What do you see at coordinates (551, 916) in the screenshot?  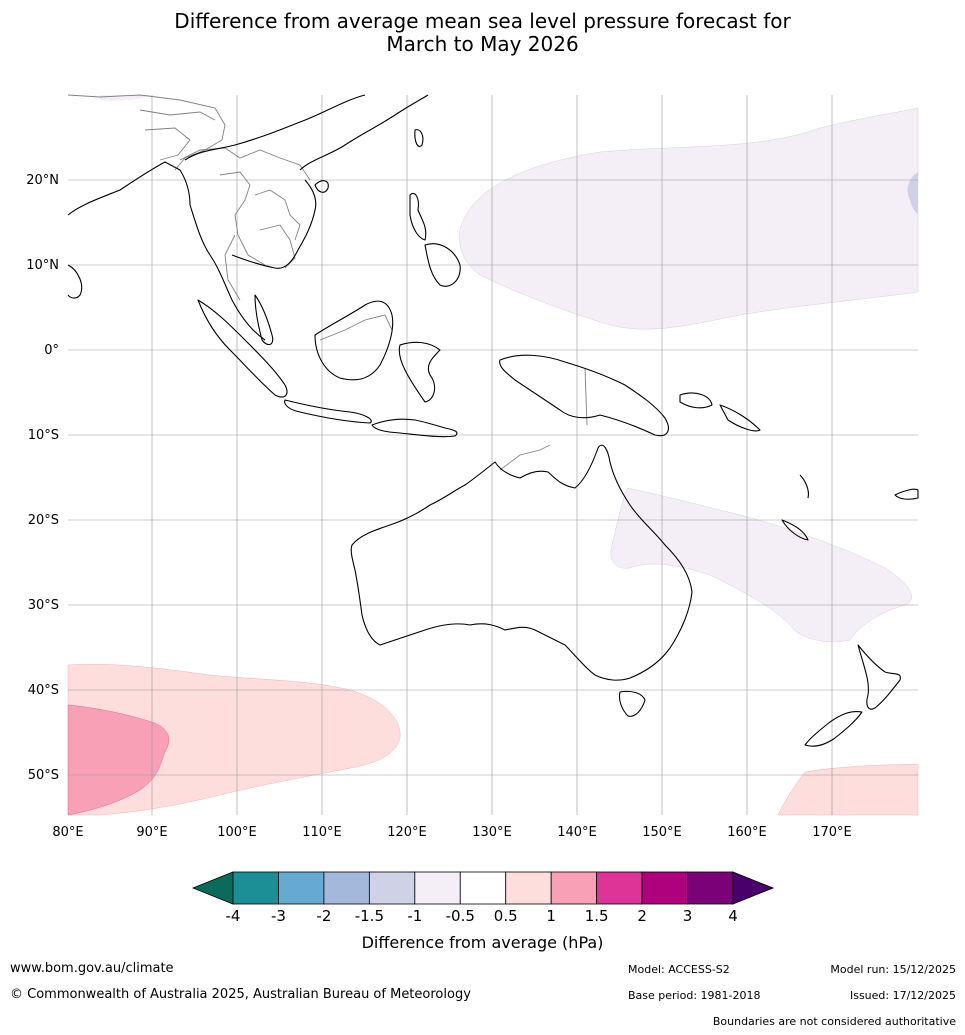 I see `colorbar-tick-7: 1` at bounding box center [551, 916].